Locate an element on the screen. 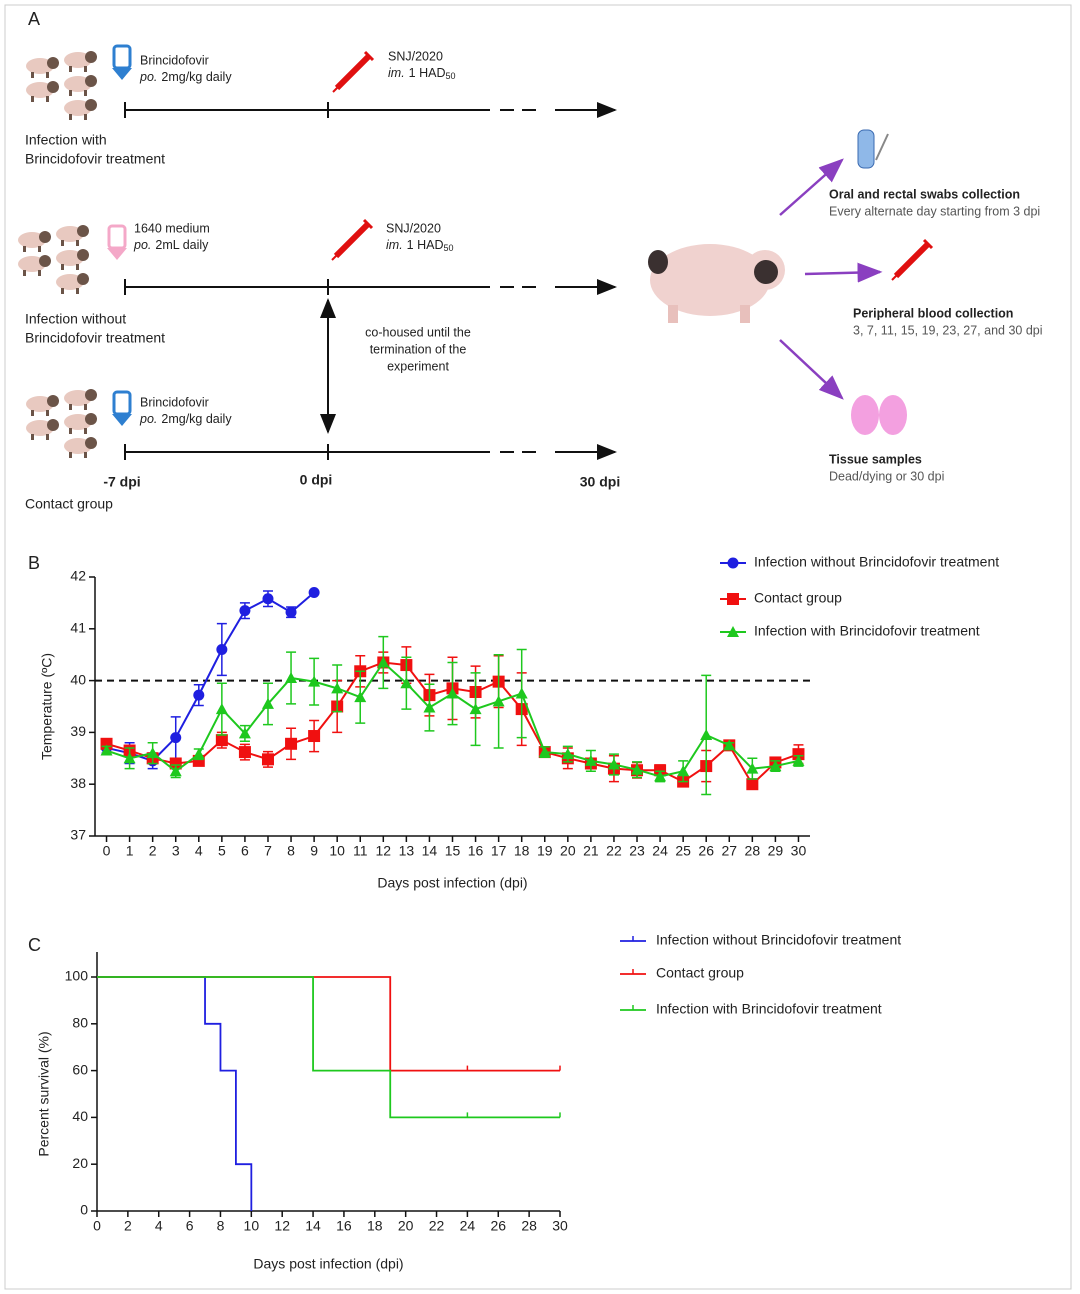  x-tick-label: 2 is located at coordinates (128, 1226).